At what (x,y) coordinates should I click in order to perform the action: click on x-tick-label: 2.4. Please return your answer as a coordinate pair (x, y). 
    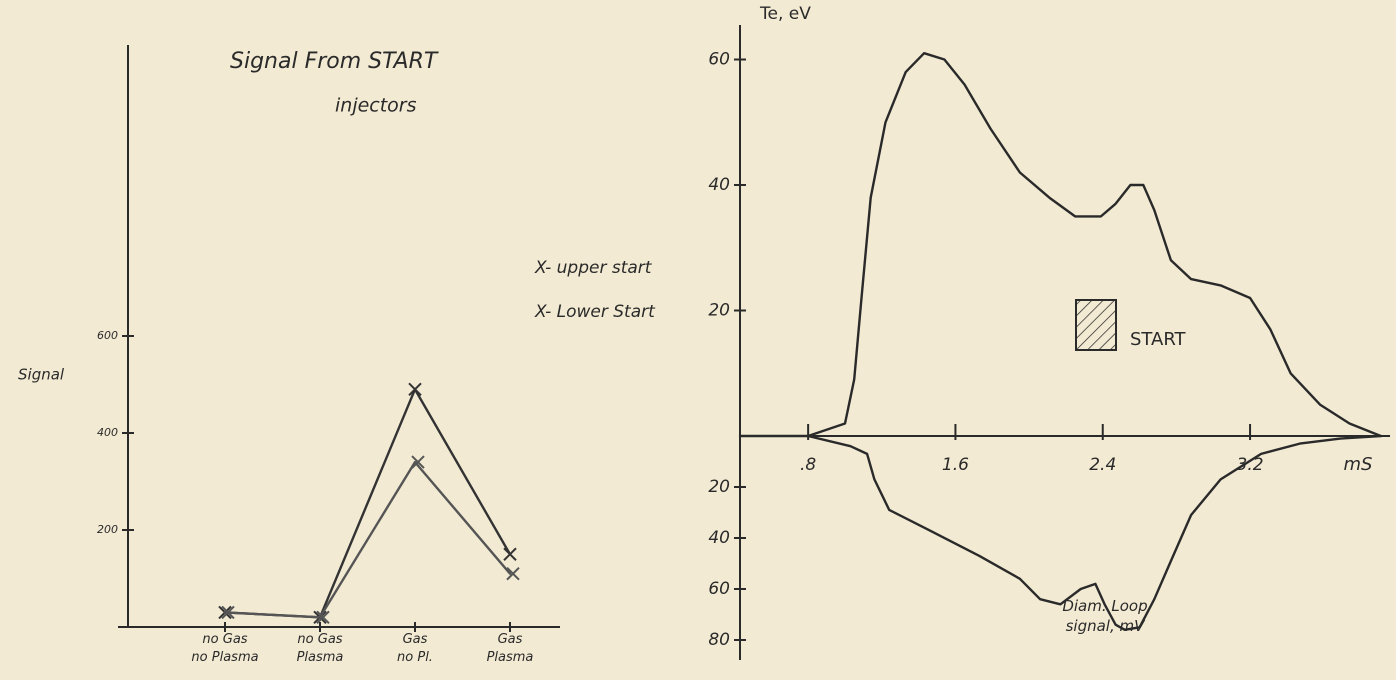
    Looking at the image, I should click on (1102, 465).